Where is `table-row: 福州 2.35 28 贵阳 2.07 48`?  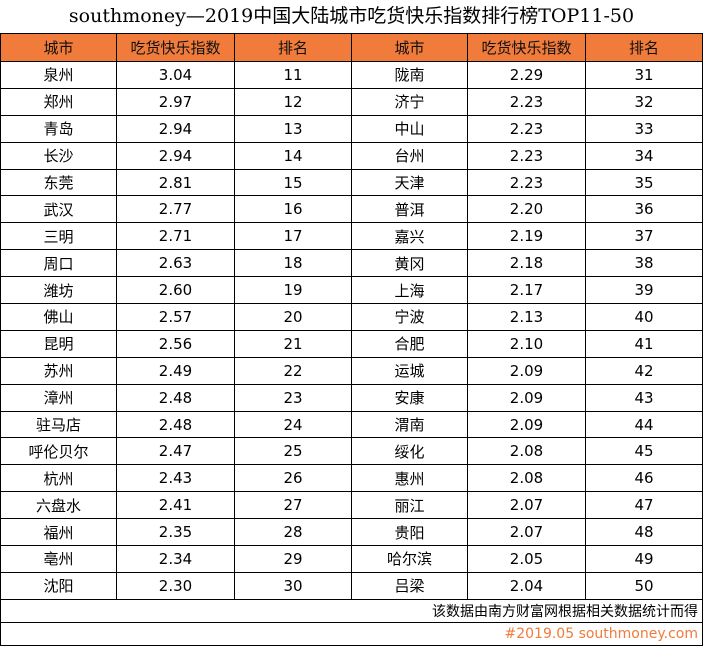 table-row: 福州 2.35 28 贵阳 2.07 48 is located at coordinates (351, 532).